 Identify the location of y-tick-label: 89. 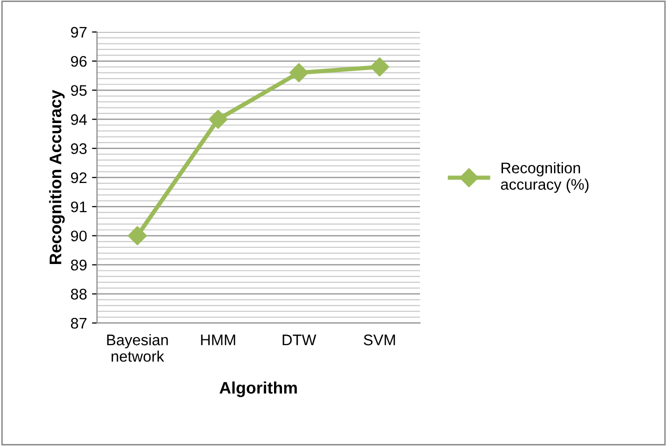
(78, 265).